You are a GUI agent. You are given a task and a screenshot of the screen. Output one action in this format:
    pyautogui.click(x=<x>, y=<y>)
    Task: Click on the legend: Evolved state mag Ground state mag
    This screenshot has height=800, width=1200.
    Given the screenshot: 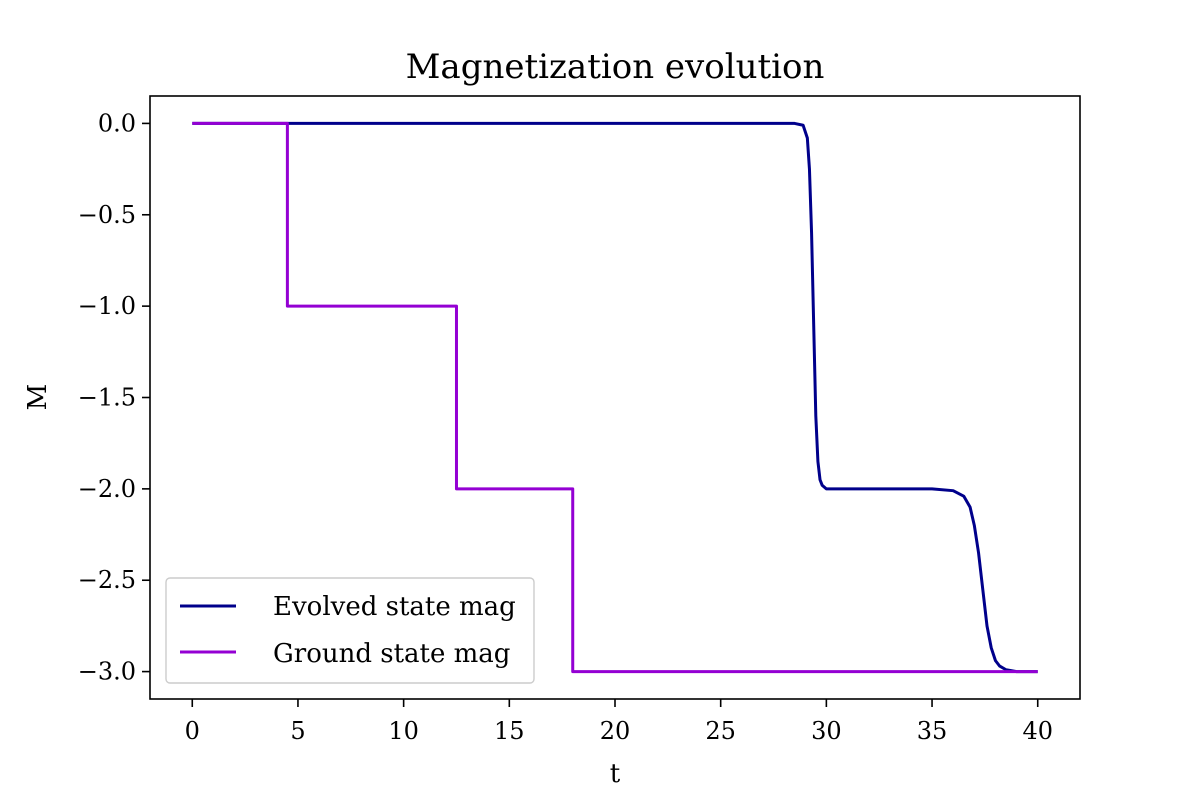 What is the action you would take?
    pyautogui.click(x=350, y=630)
    